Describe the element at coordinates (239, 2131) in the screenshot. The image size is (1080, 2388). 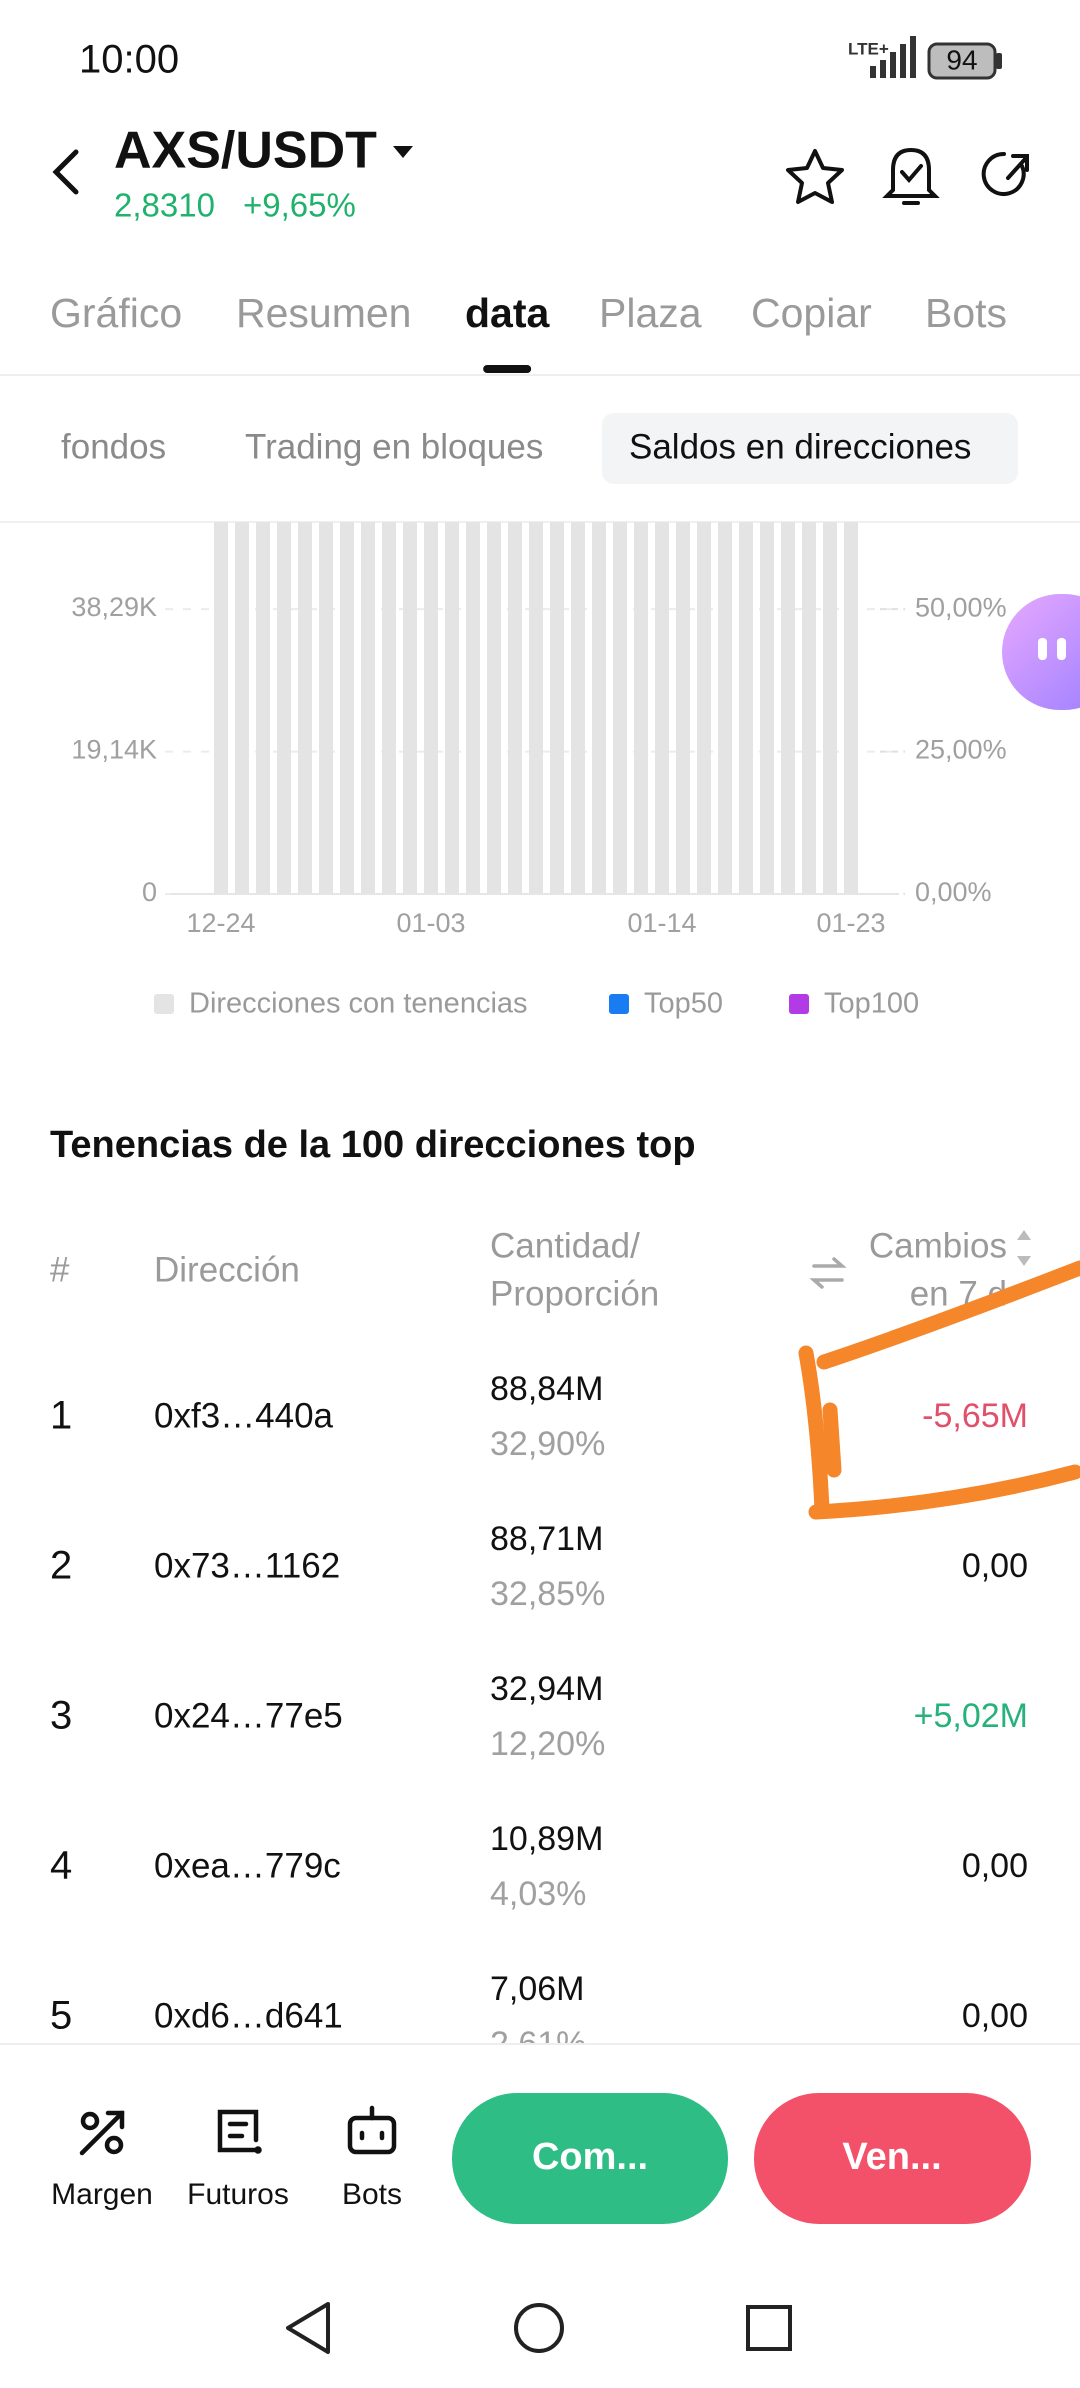
I see `futures-icon` at that location.